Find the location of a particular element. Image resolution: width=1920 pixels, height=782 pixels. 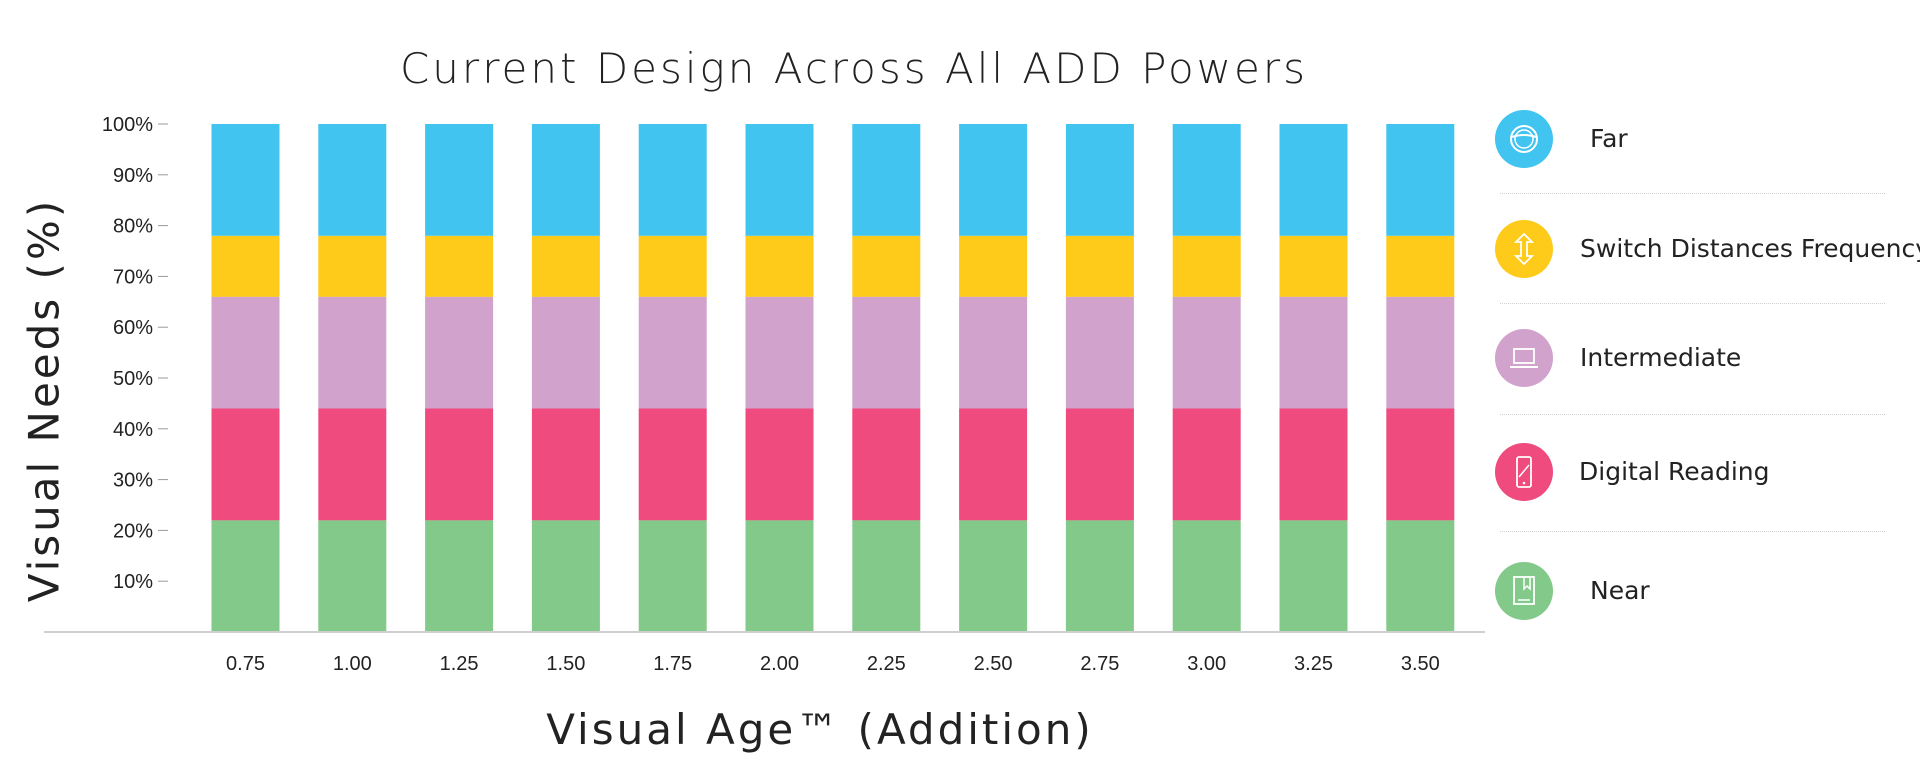

legend-item-intermediate: Intermediate is located at coordinates (1690, 359).